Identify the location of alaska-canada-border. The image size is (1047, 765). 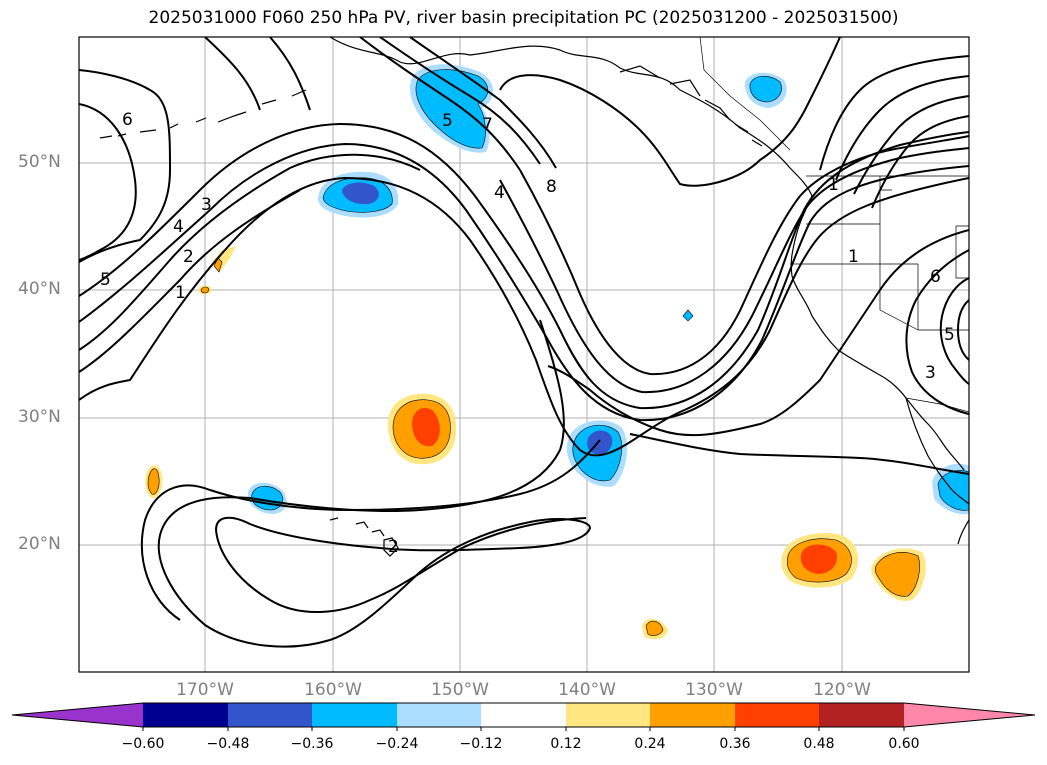
(745, 94).